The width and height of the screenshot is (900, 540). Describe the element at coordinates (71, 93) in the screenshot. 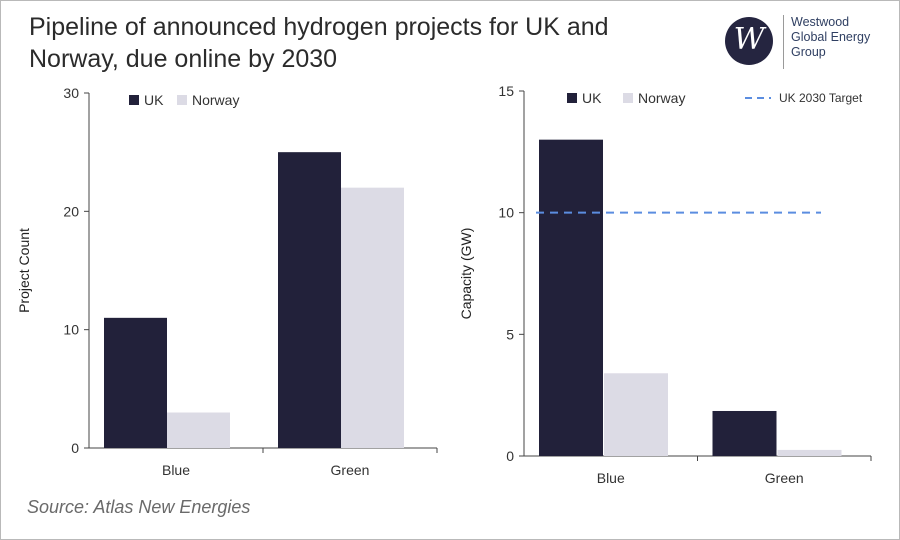

I see `y-tick-label: 30` at that location.